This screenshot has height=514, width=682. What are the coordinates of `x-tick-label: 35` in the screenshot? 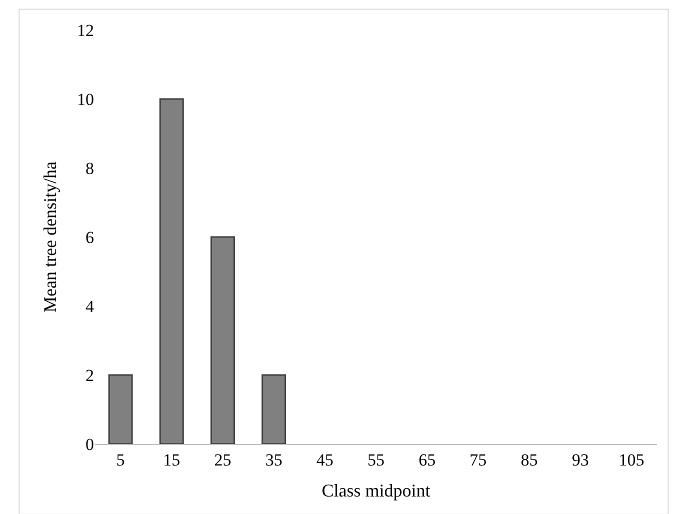 It's located at (273, 460).